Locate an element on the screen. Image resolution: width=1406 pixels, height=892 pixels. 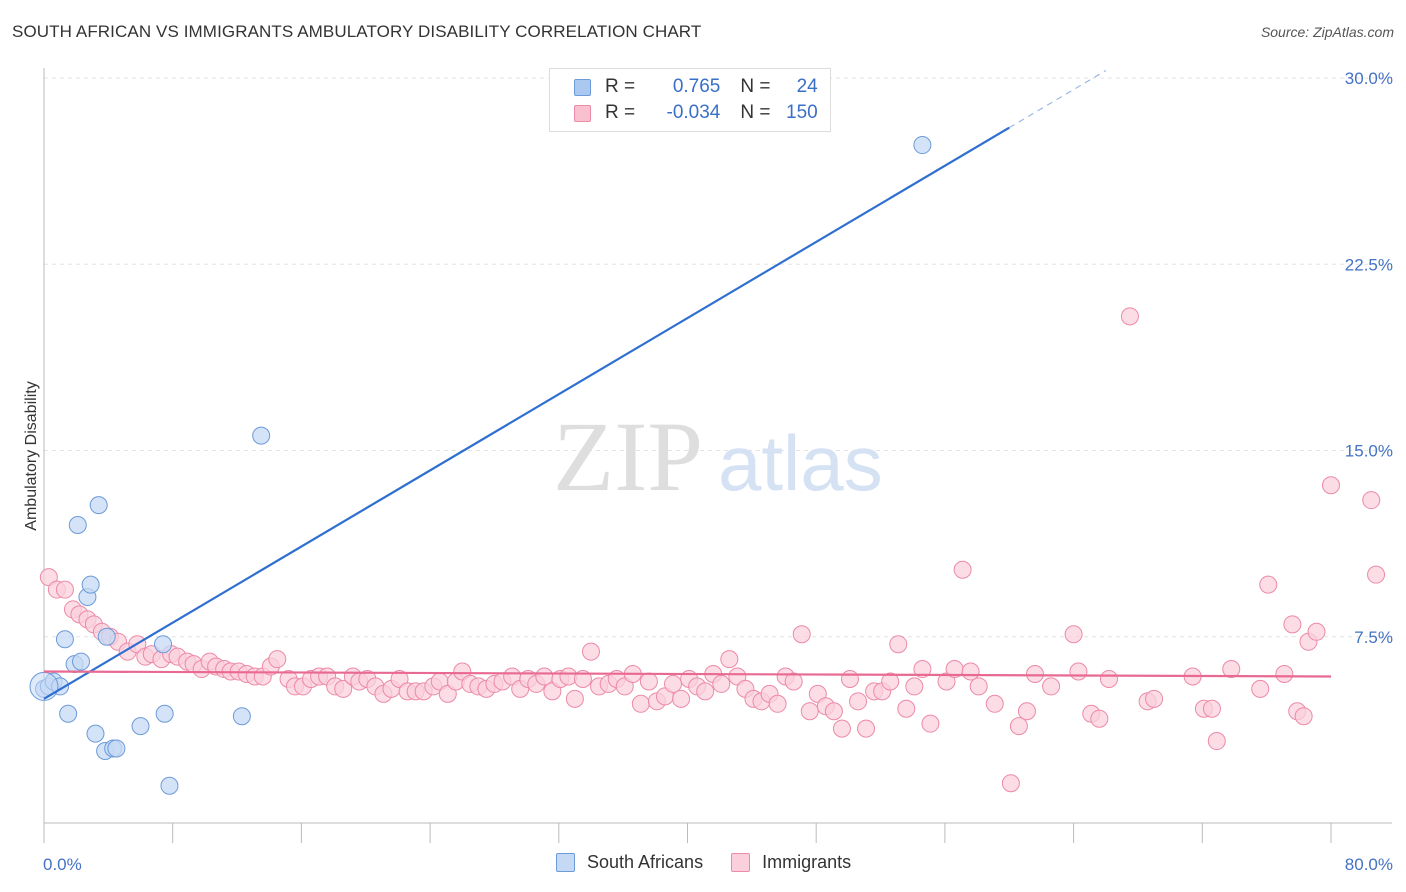
legend-item-immigrants: Immigrants is located at coordinates (791, 862).